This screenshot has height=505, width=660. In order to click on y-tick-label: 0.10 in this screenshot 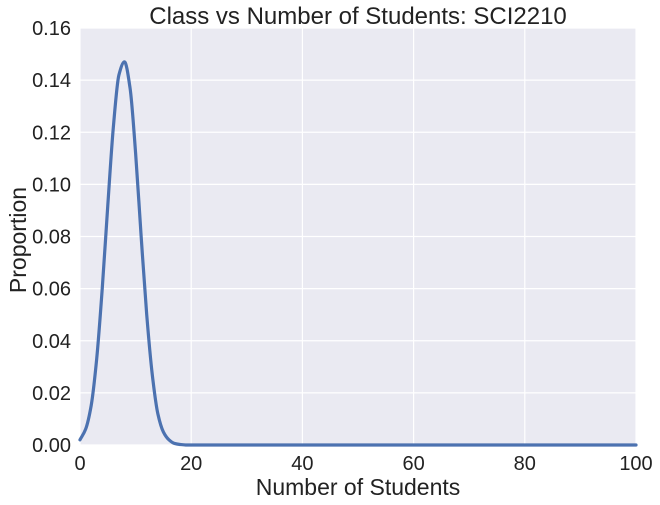, I will do `click(51, 185)`.